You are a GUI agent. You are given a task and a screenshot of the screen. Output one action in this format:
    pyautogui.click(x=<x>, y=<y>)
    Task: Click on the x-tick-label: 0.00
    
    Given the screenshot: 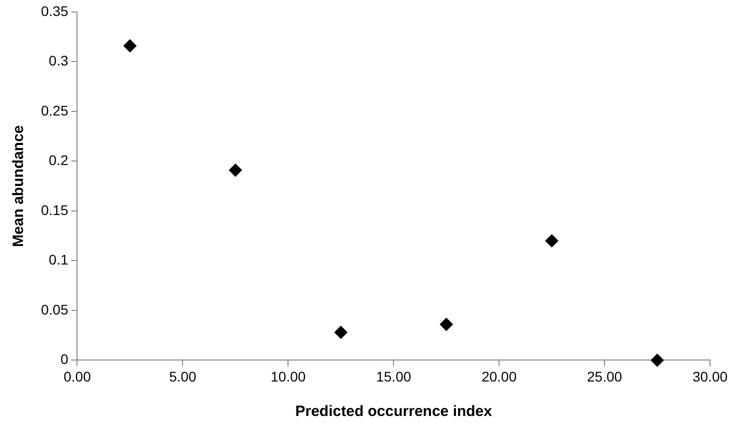 What is the action you would take?
    pyautogui.click(x=78, y=376)
    